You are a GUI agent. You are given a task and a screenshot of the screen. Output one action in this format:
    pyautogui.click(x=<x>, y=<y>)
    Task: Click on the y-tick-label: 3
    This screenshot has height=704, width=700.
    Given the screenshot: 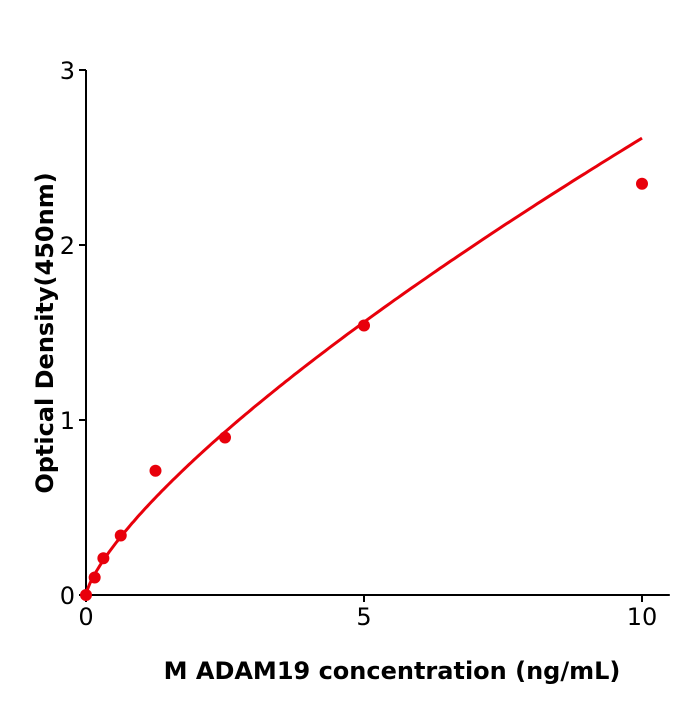 What is the action you would take?
    pyautogui.click(x=67, y=71)
    